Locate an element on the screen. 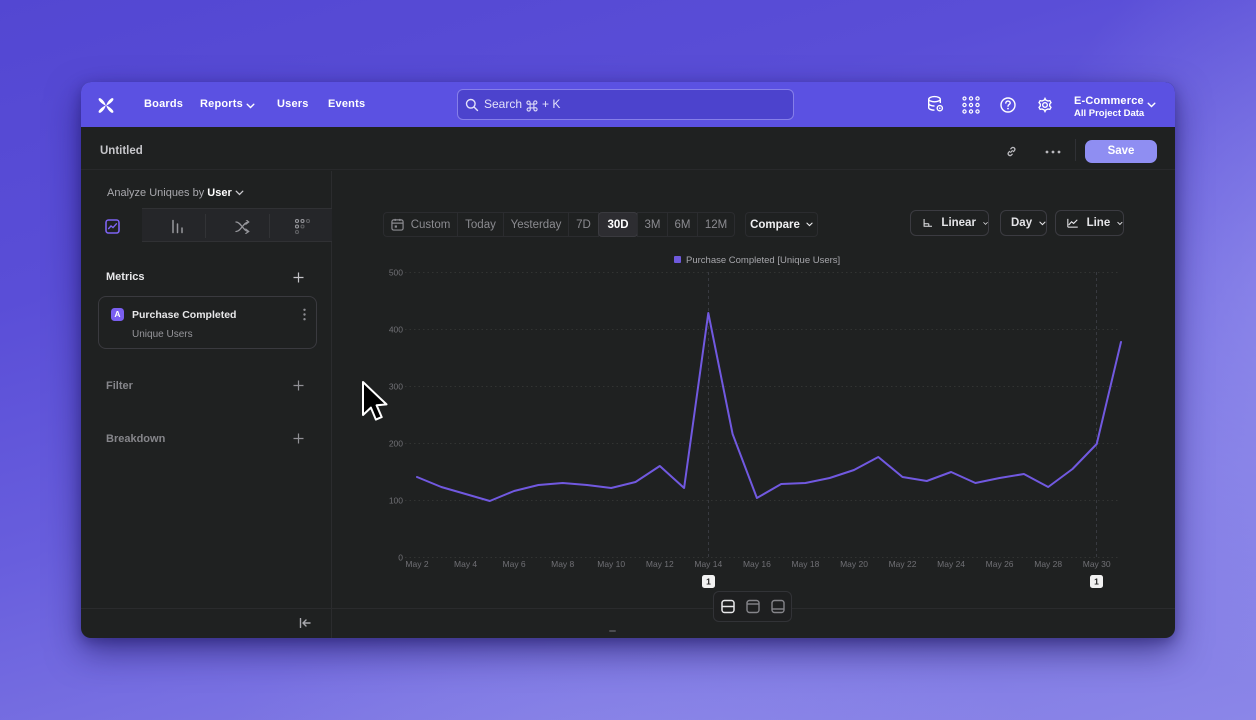 This screenshot has width=1256, height=720. svg-text: 500 is located at coordinates (396, 273).